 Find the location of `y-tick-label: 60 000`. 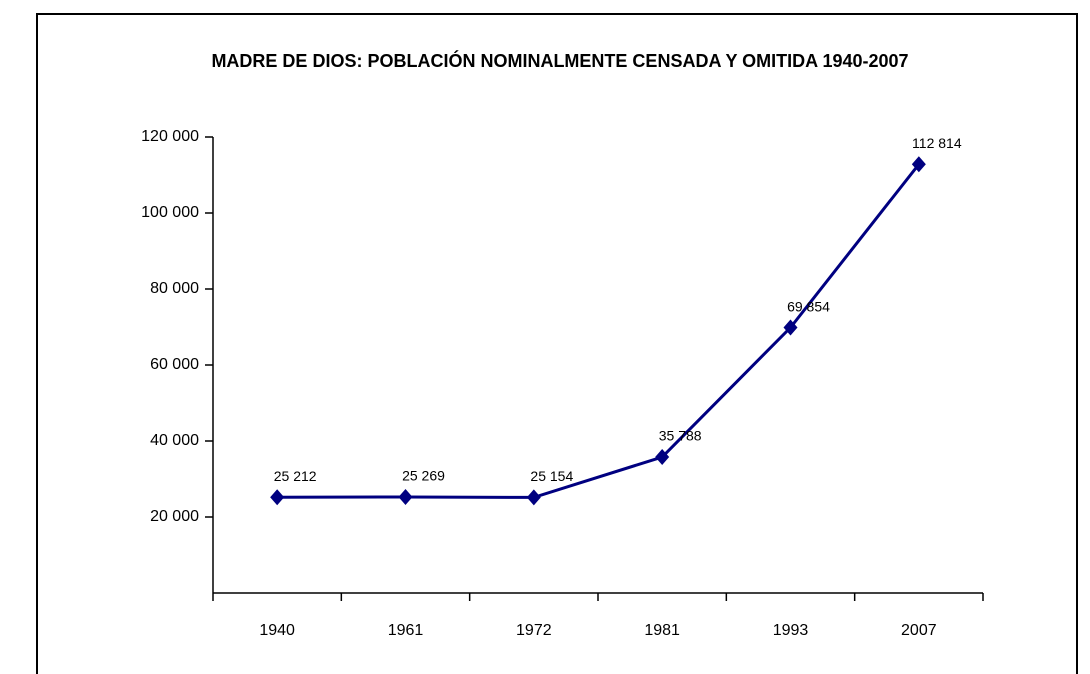

y-tick-label: 60 000 is located at coordinates (174, 364).